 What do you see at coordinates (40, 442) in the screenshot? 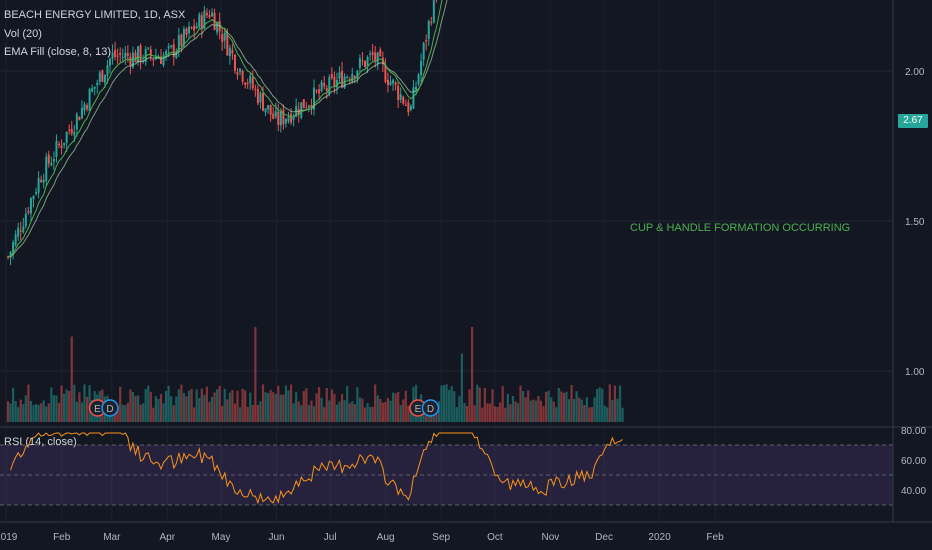
I see `rsi-indicator-label: RSI (14, close)` at bounding box center [40, 442].